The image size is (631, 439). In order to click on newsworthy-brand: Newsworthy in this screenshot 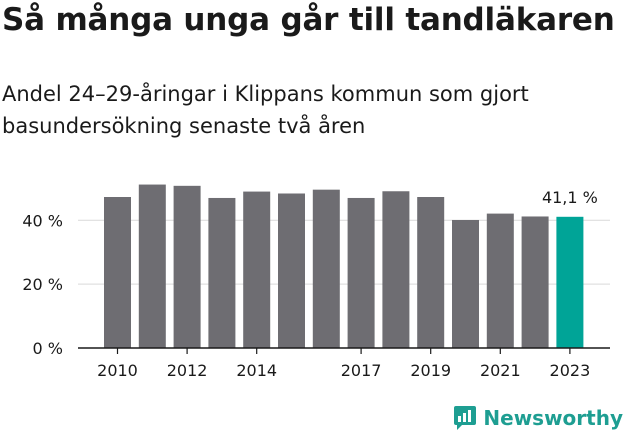, I will do `click(538, 418)`.